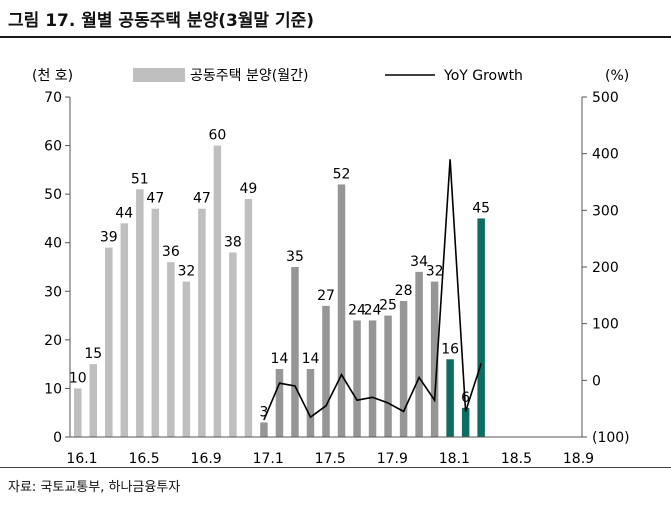 The height and width of the screenshot is (509, 671). I want to click on bar-value-label: 27, so click(326, 296).